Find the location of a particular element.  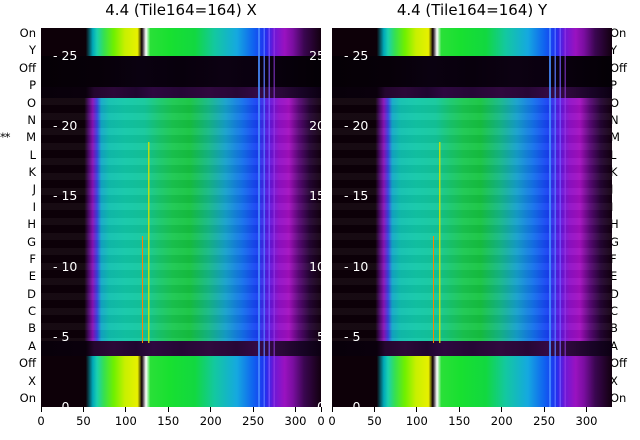

x-tick-left-300: 300 is located at coordinates (296, 417).